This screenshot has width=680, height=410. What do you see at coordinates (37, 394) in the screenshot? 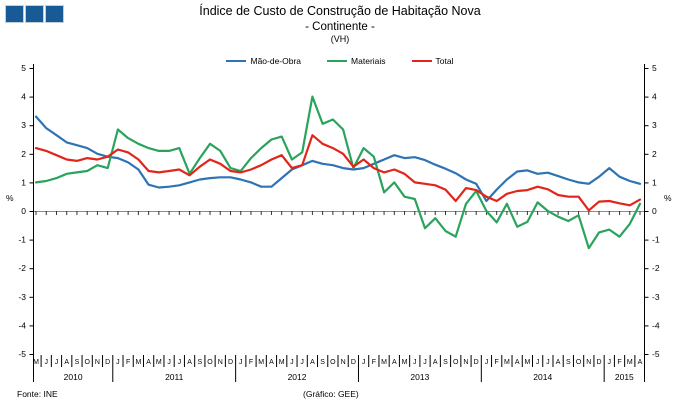
I see `source-credit: Fonte: INE` at bounding box center [37, 394].